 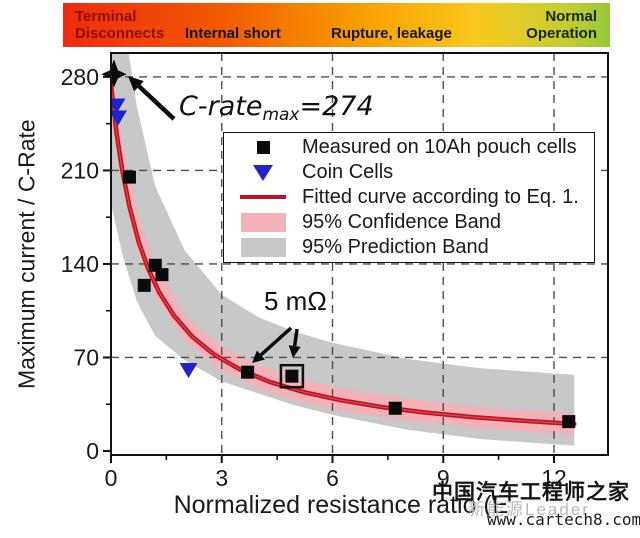 What do you see at coordinates (531, 491) in the screenshot?
I see `watermark-chinese-title: 中国汽车工程师之家` at bounding box center [531, 491].